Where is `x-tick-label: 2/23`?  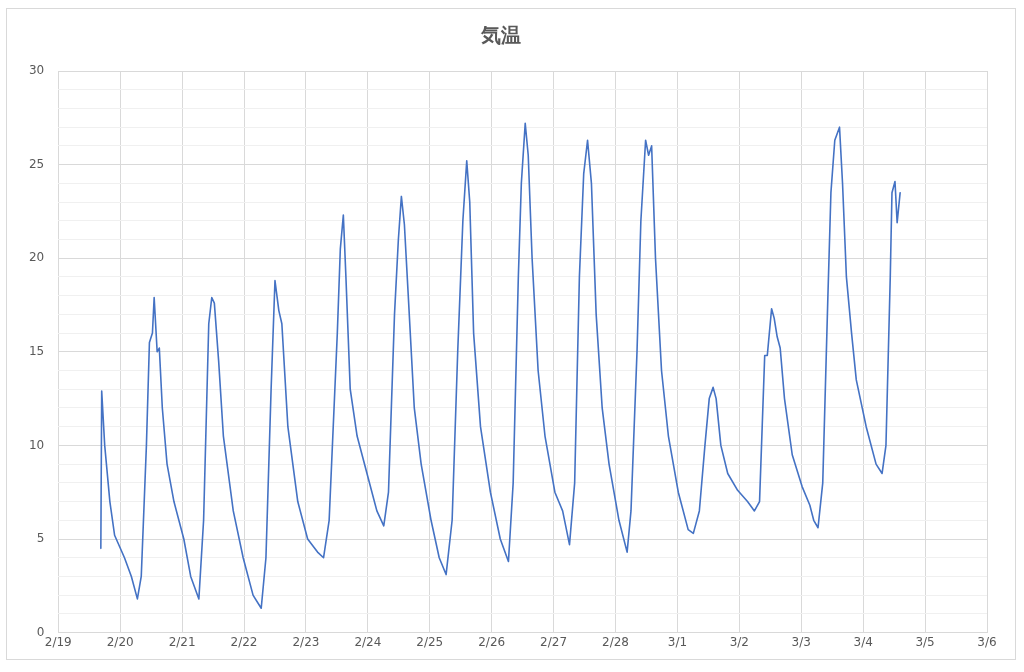
x-tick-label: 2/23 is located at coordinates (306, 641).